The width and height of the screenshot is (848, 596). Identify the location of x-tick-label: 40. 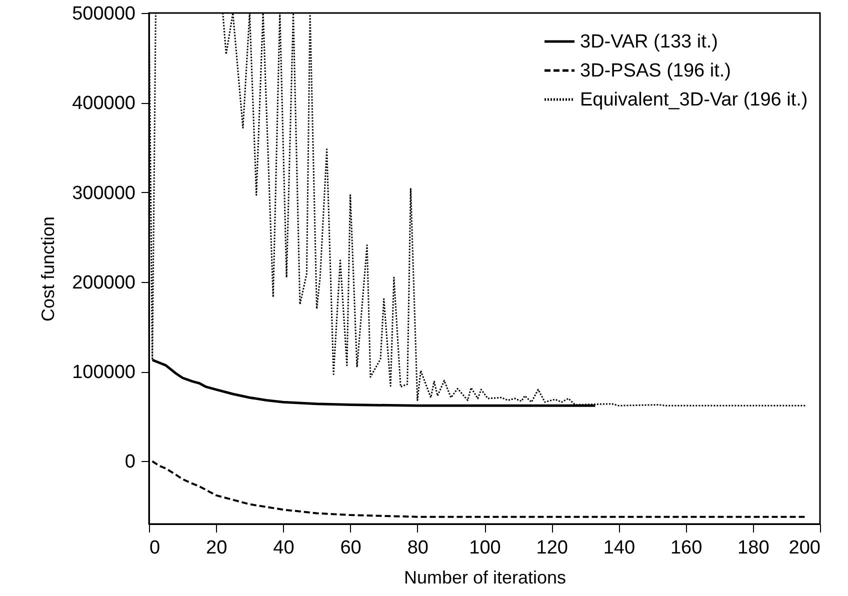
(283, 548).